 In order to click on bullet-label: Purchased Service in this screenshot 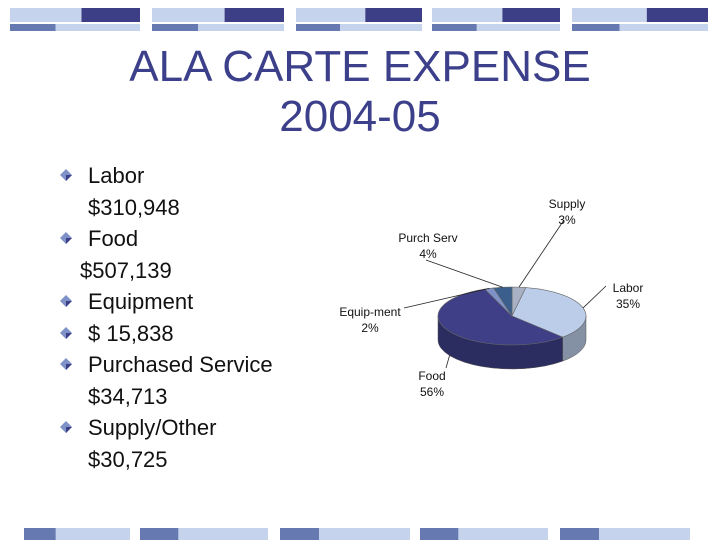, I will do `click(180, 364)`.